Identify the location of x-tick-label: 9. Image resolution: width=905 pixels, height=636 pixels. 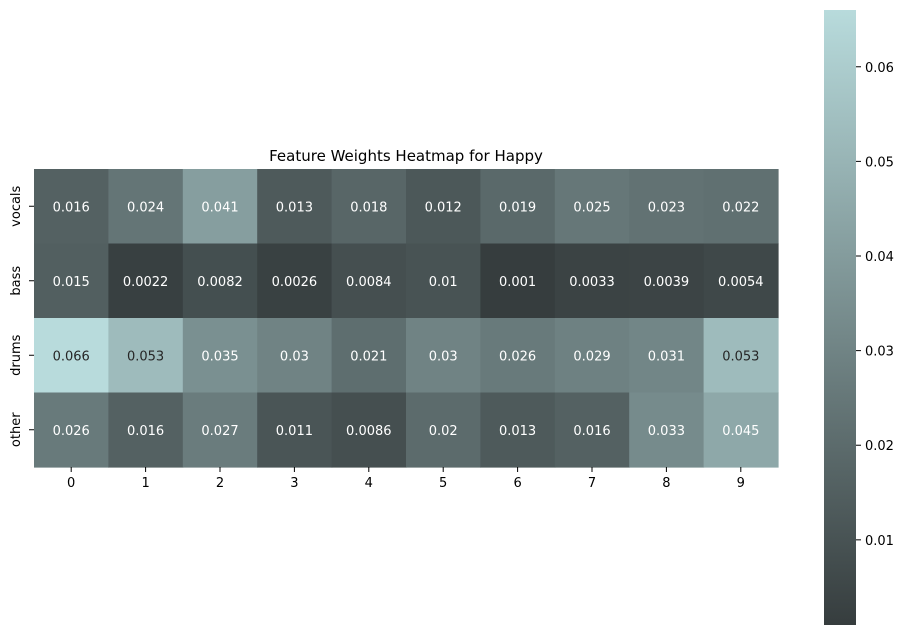
(741, 483).